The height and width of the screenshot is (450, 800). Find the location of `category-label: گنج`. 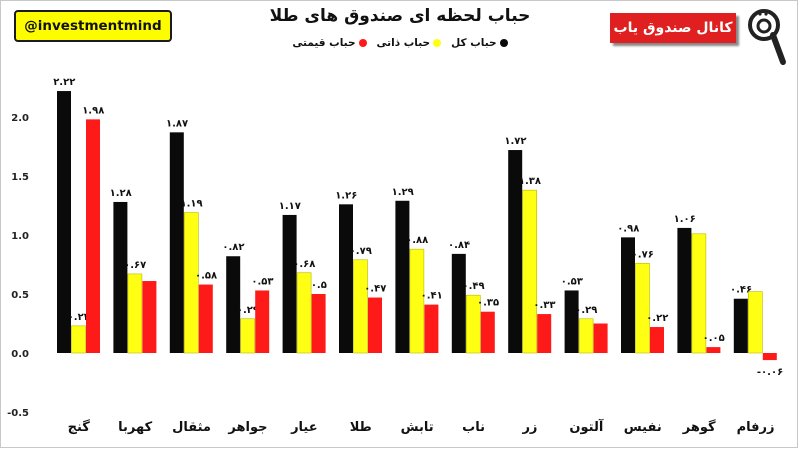

category-label: گنج is located at coordinates (79, 427).